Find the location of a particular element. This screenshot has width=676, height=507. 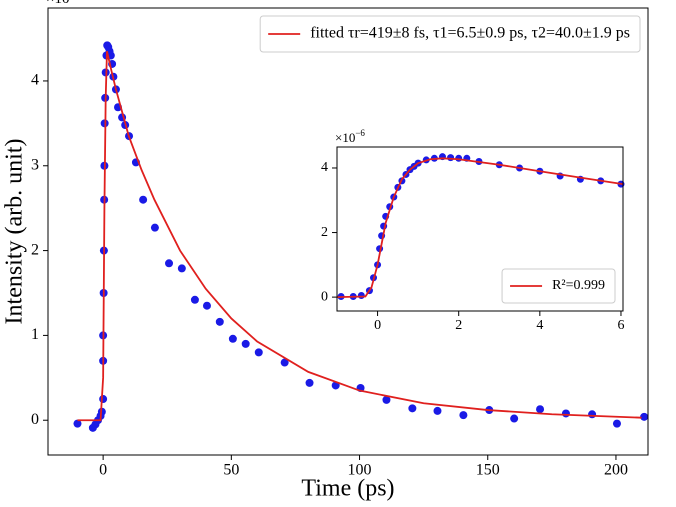

legend-label: R²=0.999 is located at coordinates (578, 285).